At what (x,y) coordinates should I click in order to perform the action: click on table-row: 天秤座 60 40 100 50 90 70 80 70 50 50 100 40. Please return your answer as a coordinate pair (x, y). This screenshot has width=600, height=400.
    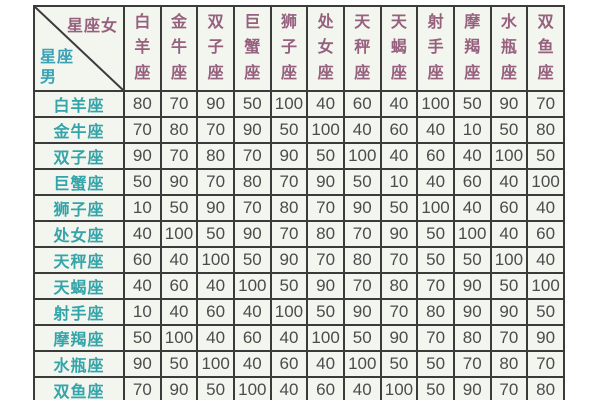
    Looking at the image, I should click on (299, 260).